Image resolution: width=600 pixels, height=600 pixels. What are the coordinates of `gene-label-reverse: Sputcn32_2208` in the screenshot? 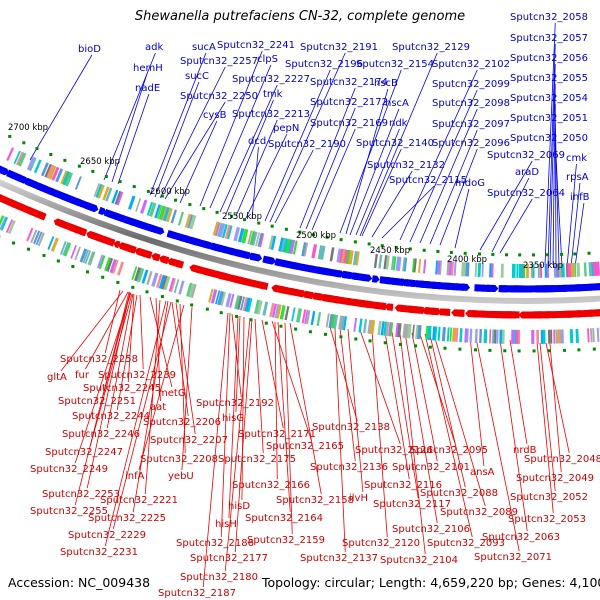 It's located at (179, 459).